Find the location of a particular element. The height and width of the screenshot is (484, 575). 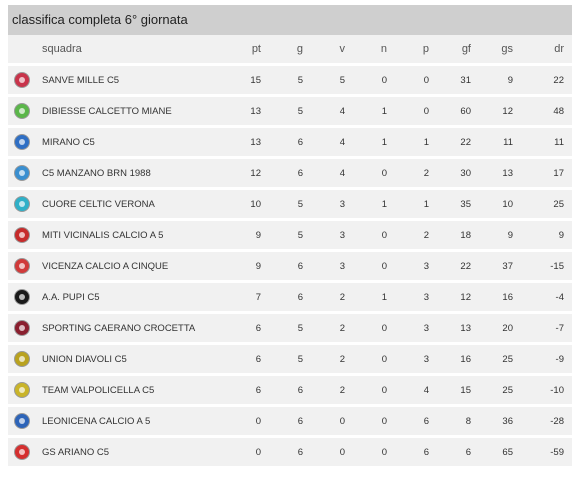

team-name: C5 MANZANO BRN 1988 is located at coordinates (130, 174).